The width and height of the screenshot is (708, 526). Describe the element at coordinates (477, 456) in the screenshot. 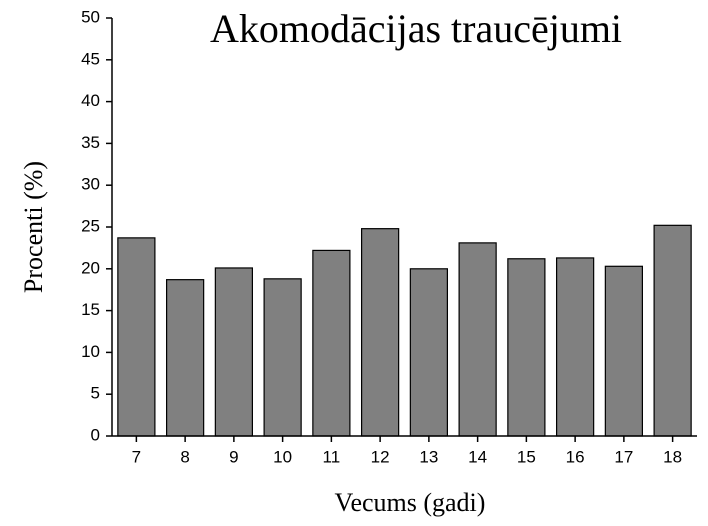

I see `x-tick-label: 14` at that location.